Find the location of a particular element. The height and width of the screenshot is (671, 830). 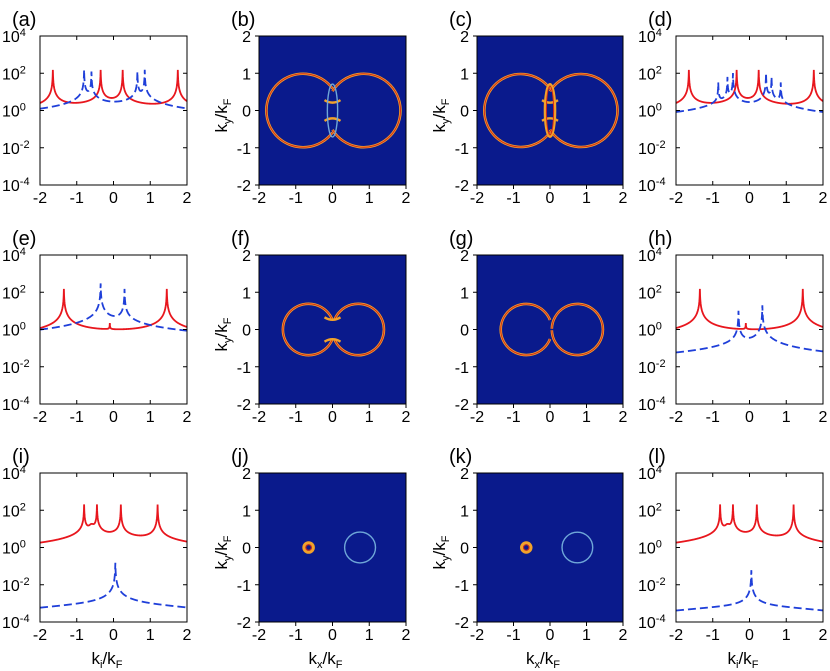

panel-letter: (g) is located at coordinates (461, 239).